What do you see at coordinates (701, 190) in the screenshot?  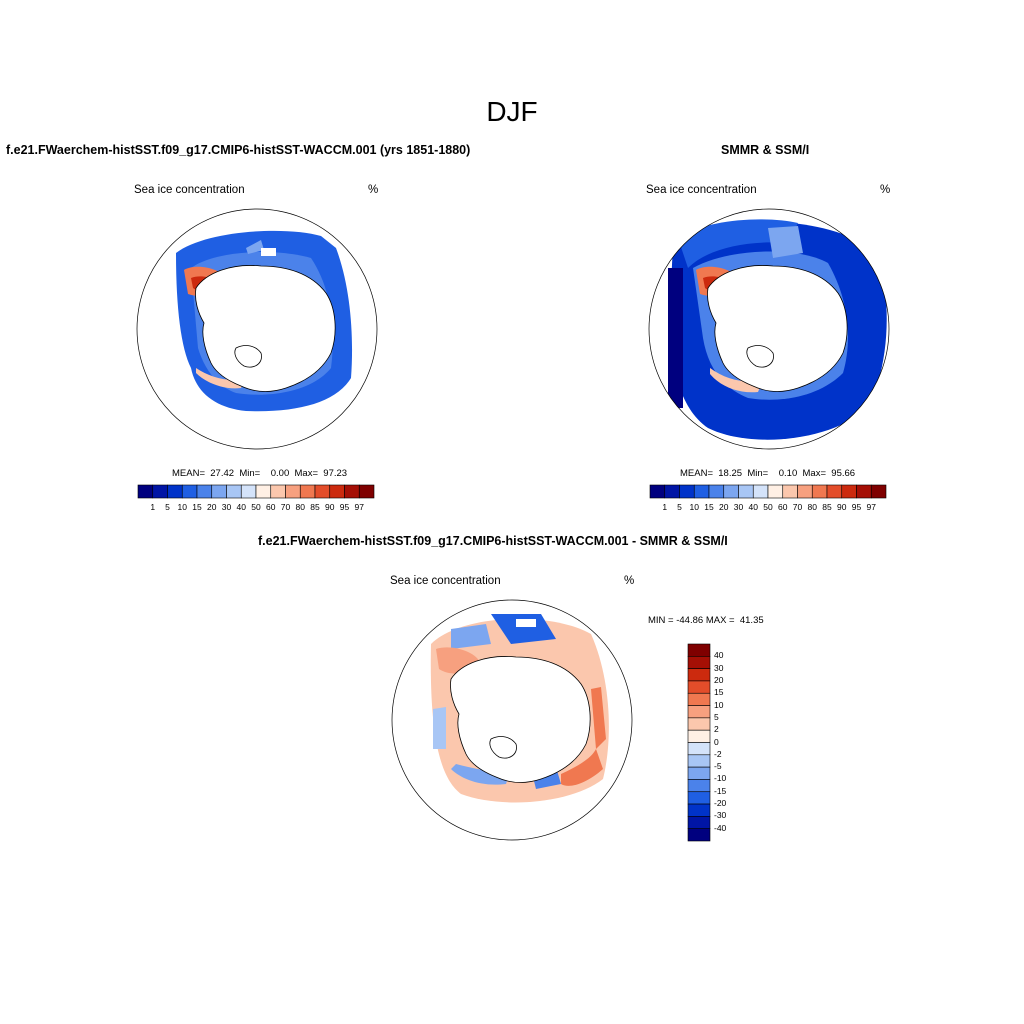 I see `panel-2-left-label: Sea ice concentration` at bounding box center [701, 190].